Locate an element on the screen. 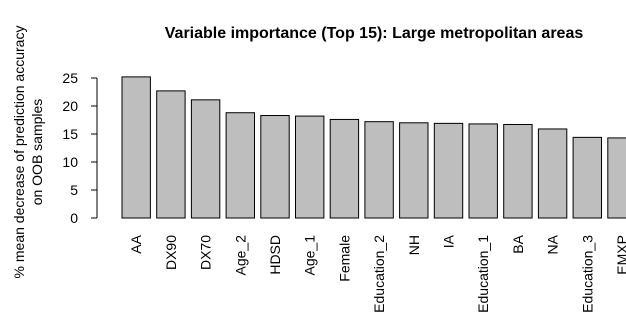  bar-female is located at coordinates (344, 168).